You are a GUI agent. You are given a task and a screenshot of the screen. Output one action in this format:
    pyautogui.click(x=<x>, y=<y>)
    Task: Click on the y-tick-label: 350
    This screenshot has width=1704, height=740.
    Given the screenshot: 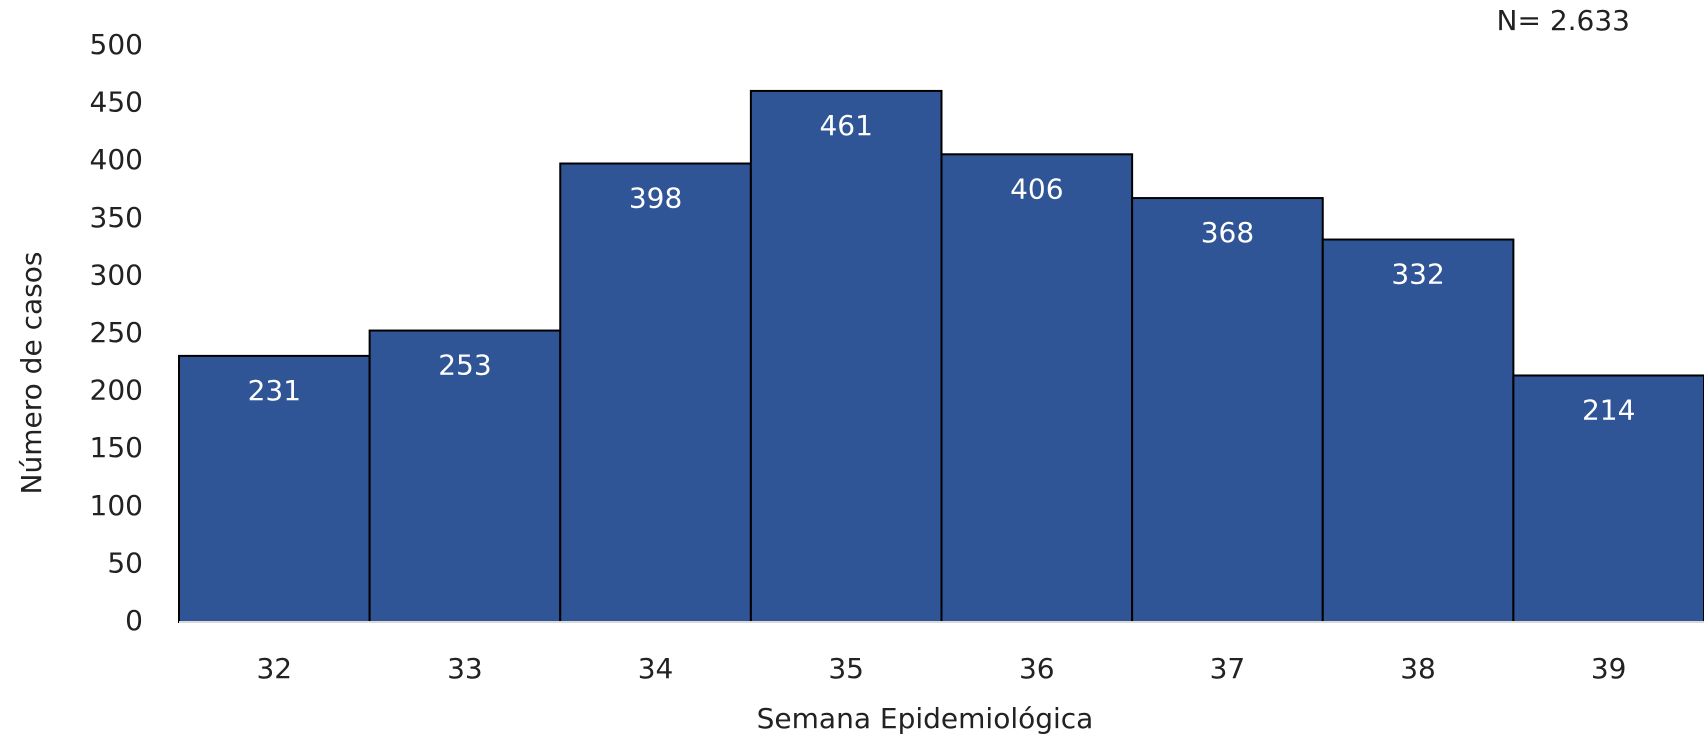 What is the action you would take?
    pyautogui.click(x=116, y=217)
    